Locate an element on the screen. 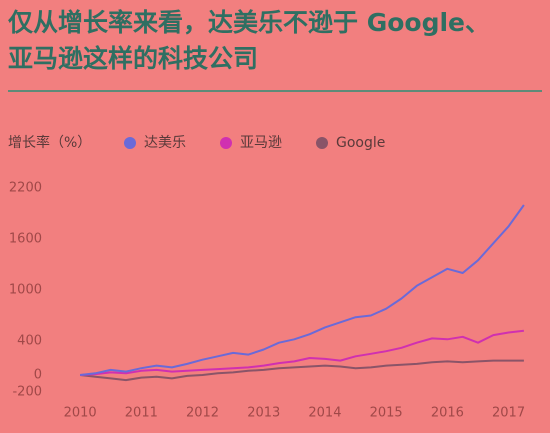 This screenshot has width=550, height=433. x-tick-label: 2016 is located at coordinates (447, 413).